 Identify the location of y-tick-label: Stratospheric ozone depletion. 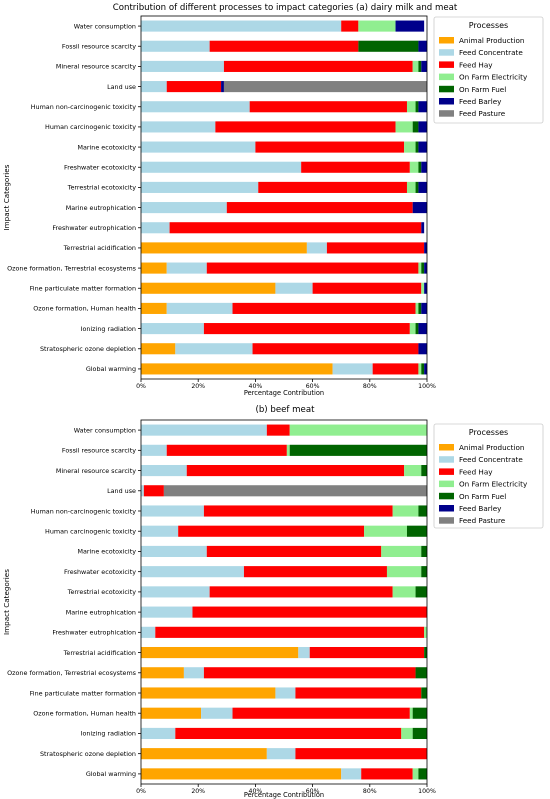
(88, 754).